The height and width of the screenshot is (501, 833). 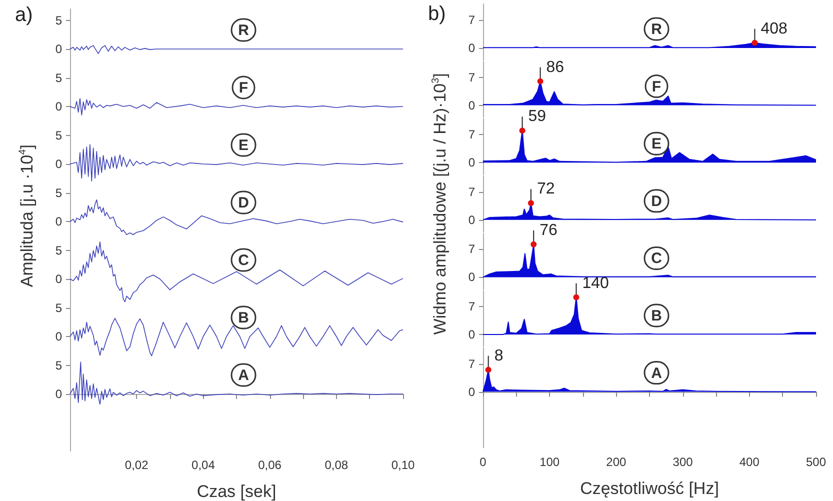 What do you see at coordinates (816, 461) in the screenshot?
I see `x-tick-label: 500` at bounding box center [816, 461].